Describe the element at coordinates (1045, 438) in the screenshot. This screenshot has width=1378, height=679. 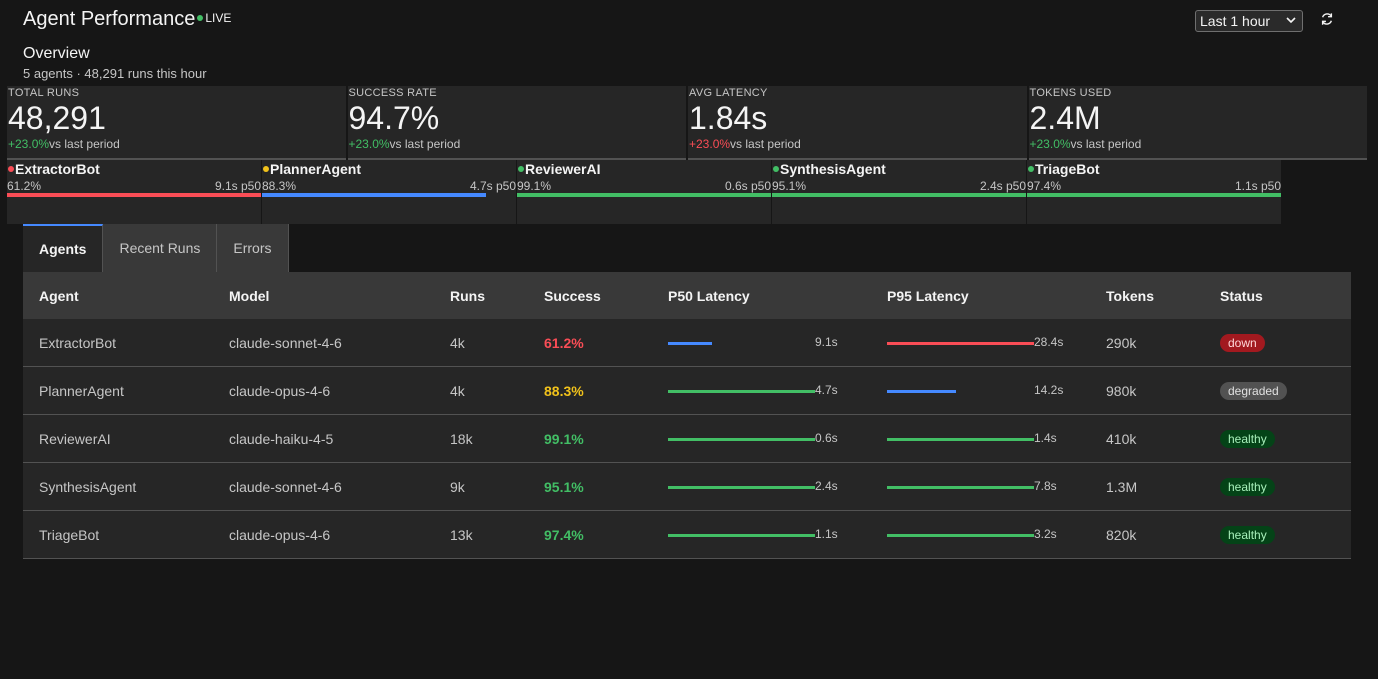
I see `p95-latency-value: 1.4s` at that location.